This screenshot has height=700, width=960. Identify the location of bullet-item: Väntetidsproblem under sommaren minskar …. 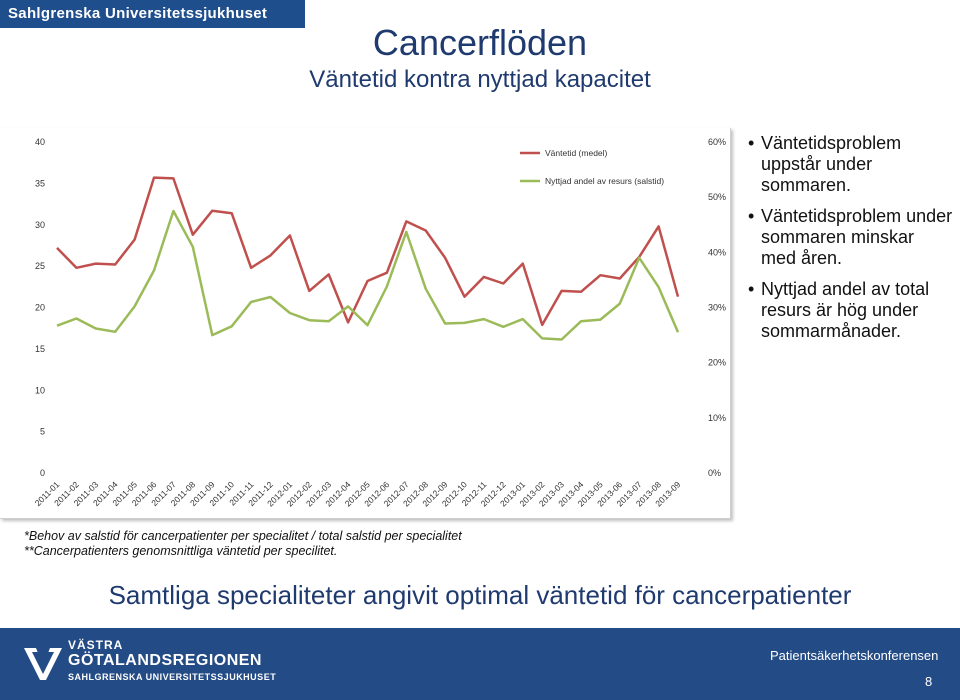
(850, 237).